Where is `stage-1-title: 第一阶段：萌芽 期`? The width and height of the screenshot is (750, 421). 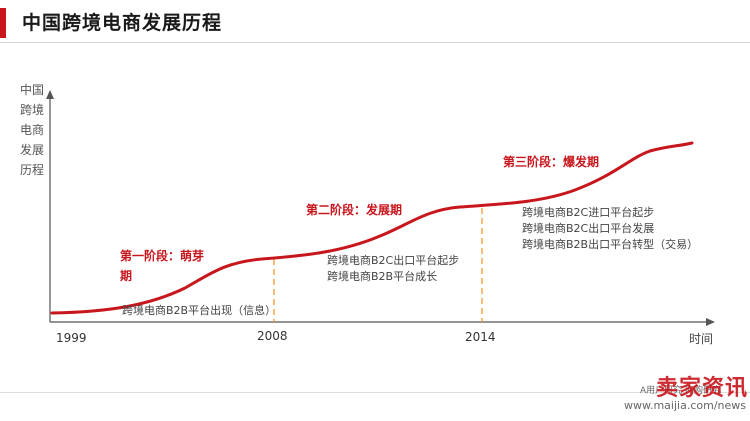
stage-1-title: 第一阶段：萌芽 期 is located at coordinates (162, 265).